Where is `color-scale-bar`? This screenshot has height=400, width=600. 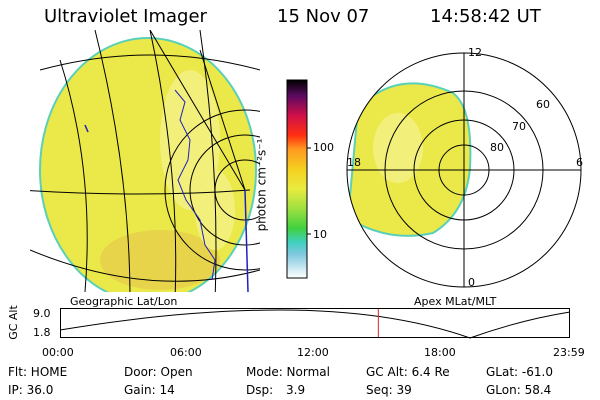
color-scale-bar is located at coordinates (298, 179).